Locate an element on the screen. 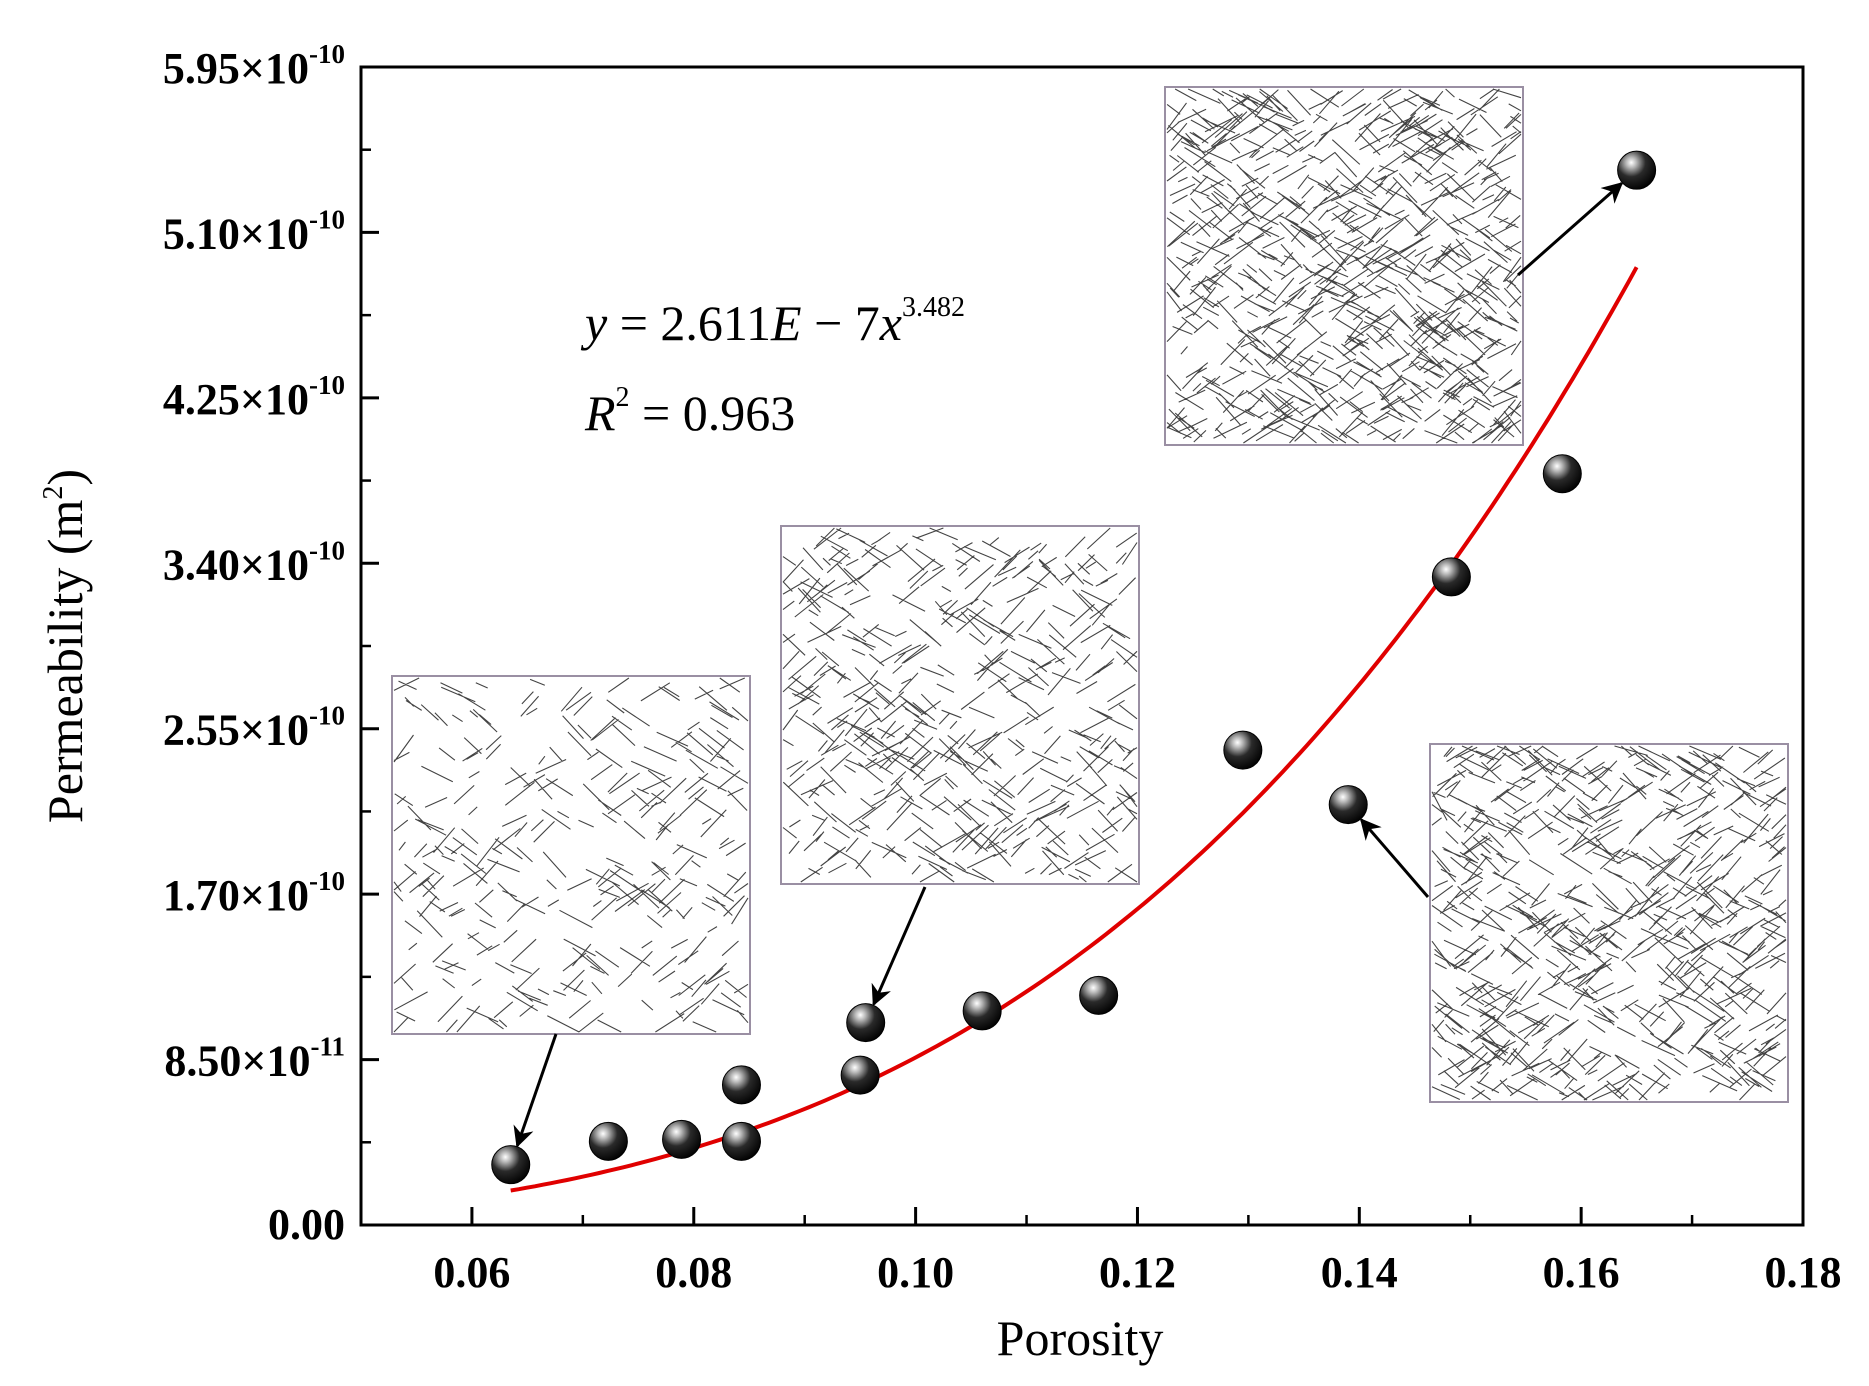  y-tick-label: 5.10×10⁻¹⁰ is located at coordinates (254, 231).